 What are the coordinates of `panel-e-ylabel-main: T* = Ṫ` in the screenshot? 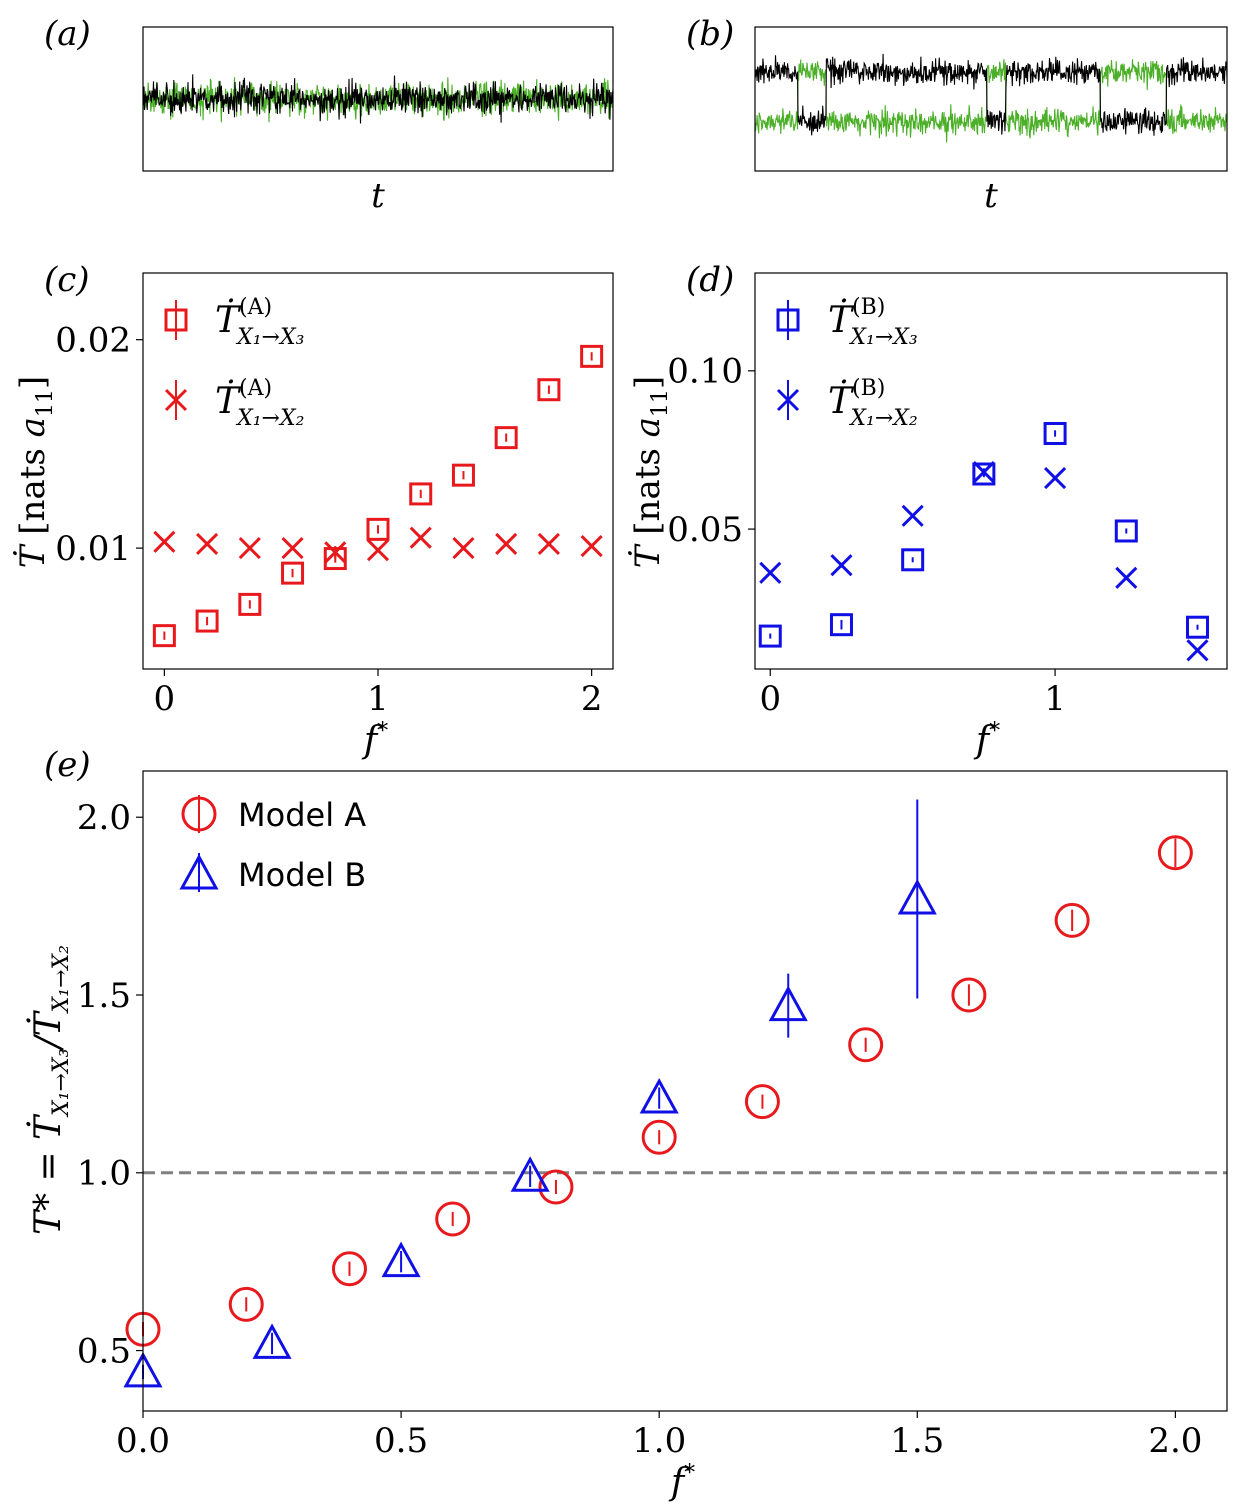 It's located at (48, 1174).